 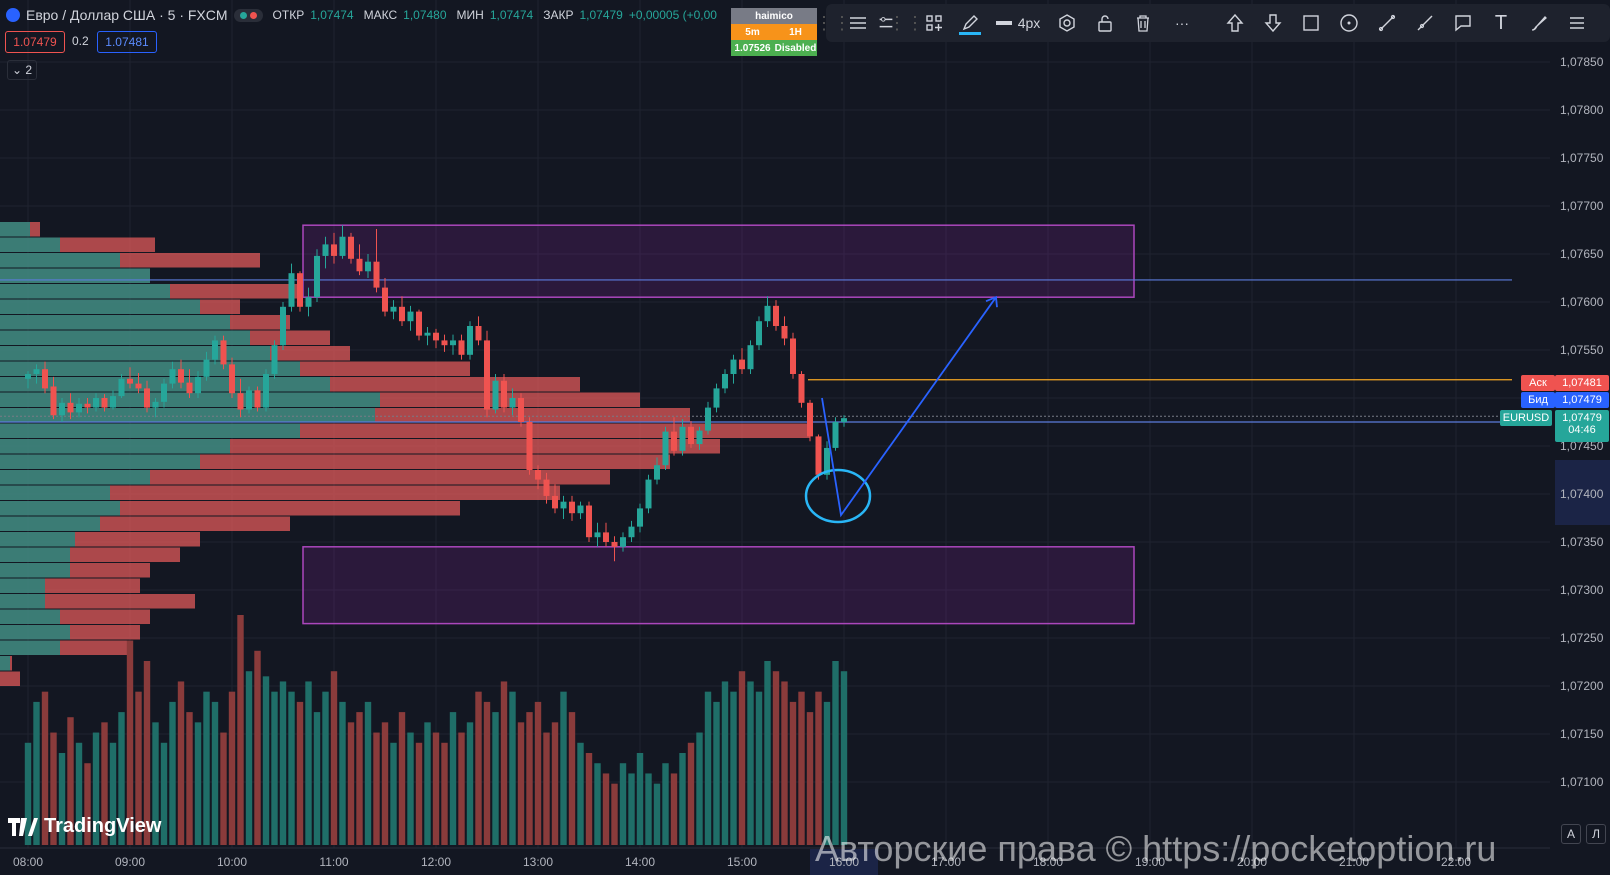 I want to click on color-button, so click(x=970, y=23).